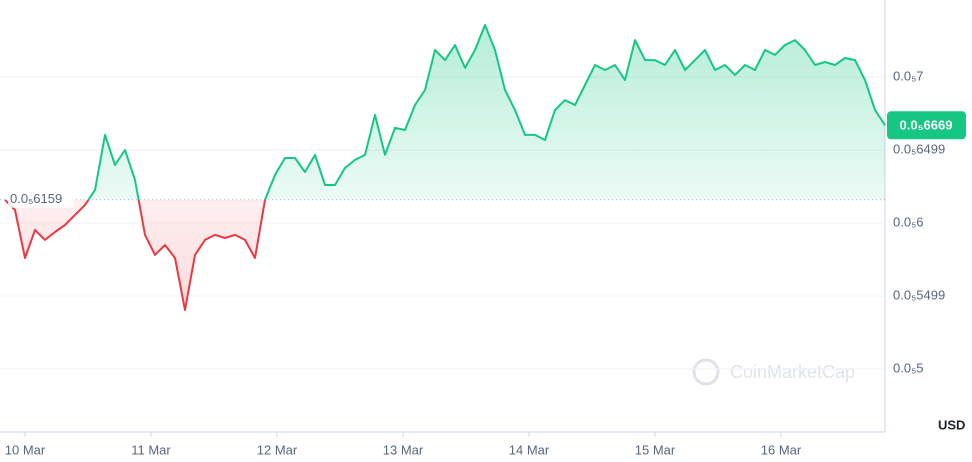  Describe the element at coordinates (403, 449) in the screenshot. I see `x-tick-label: 13 Mar` at that location.